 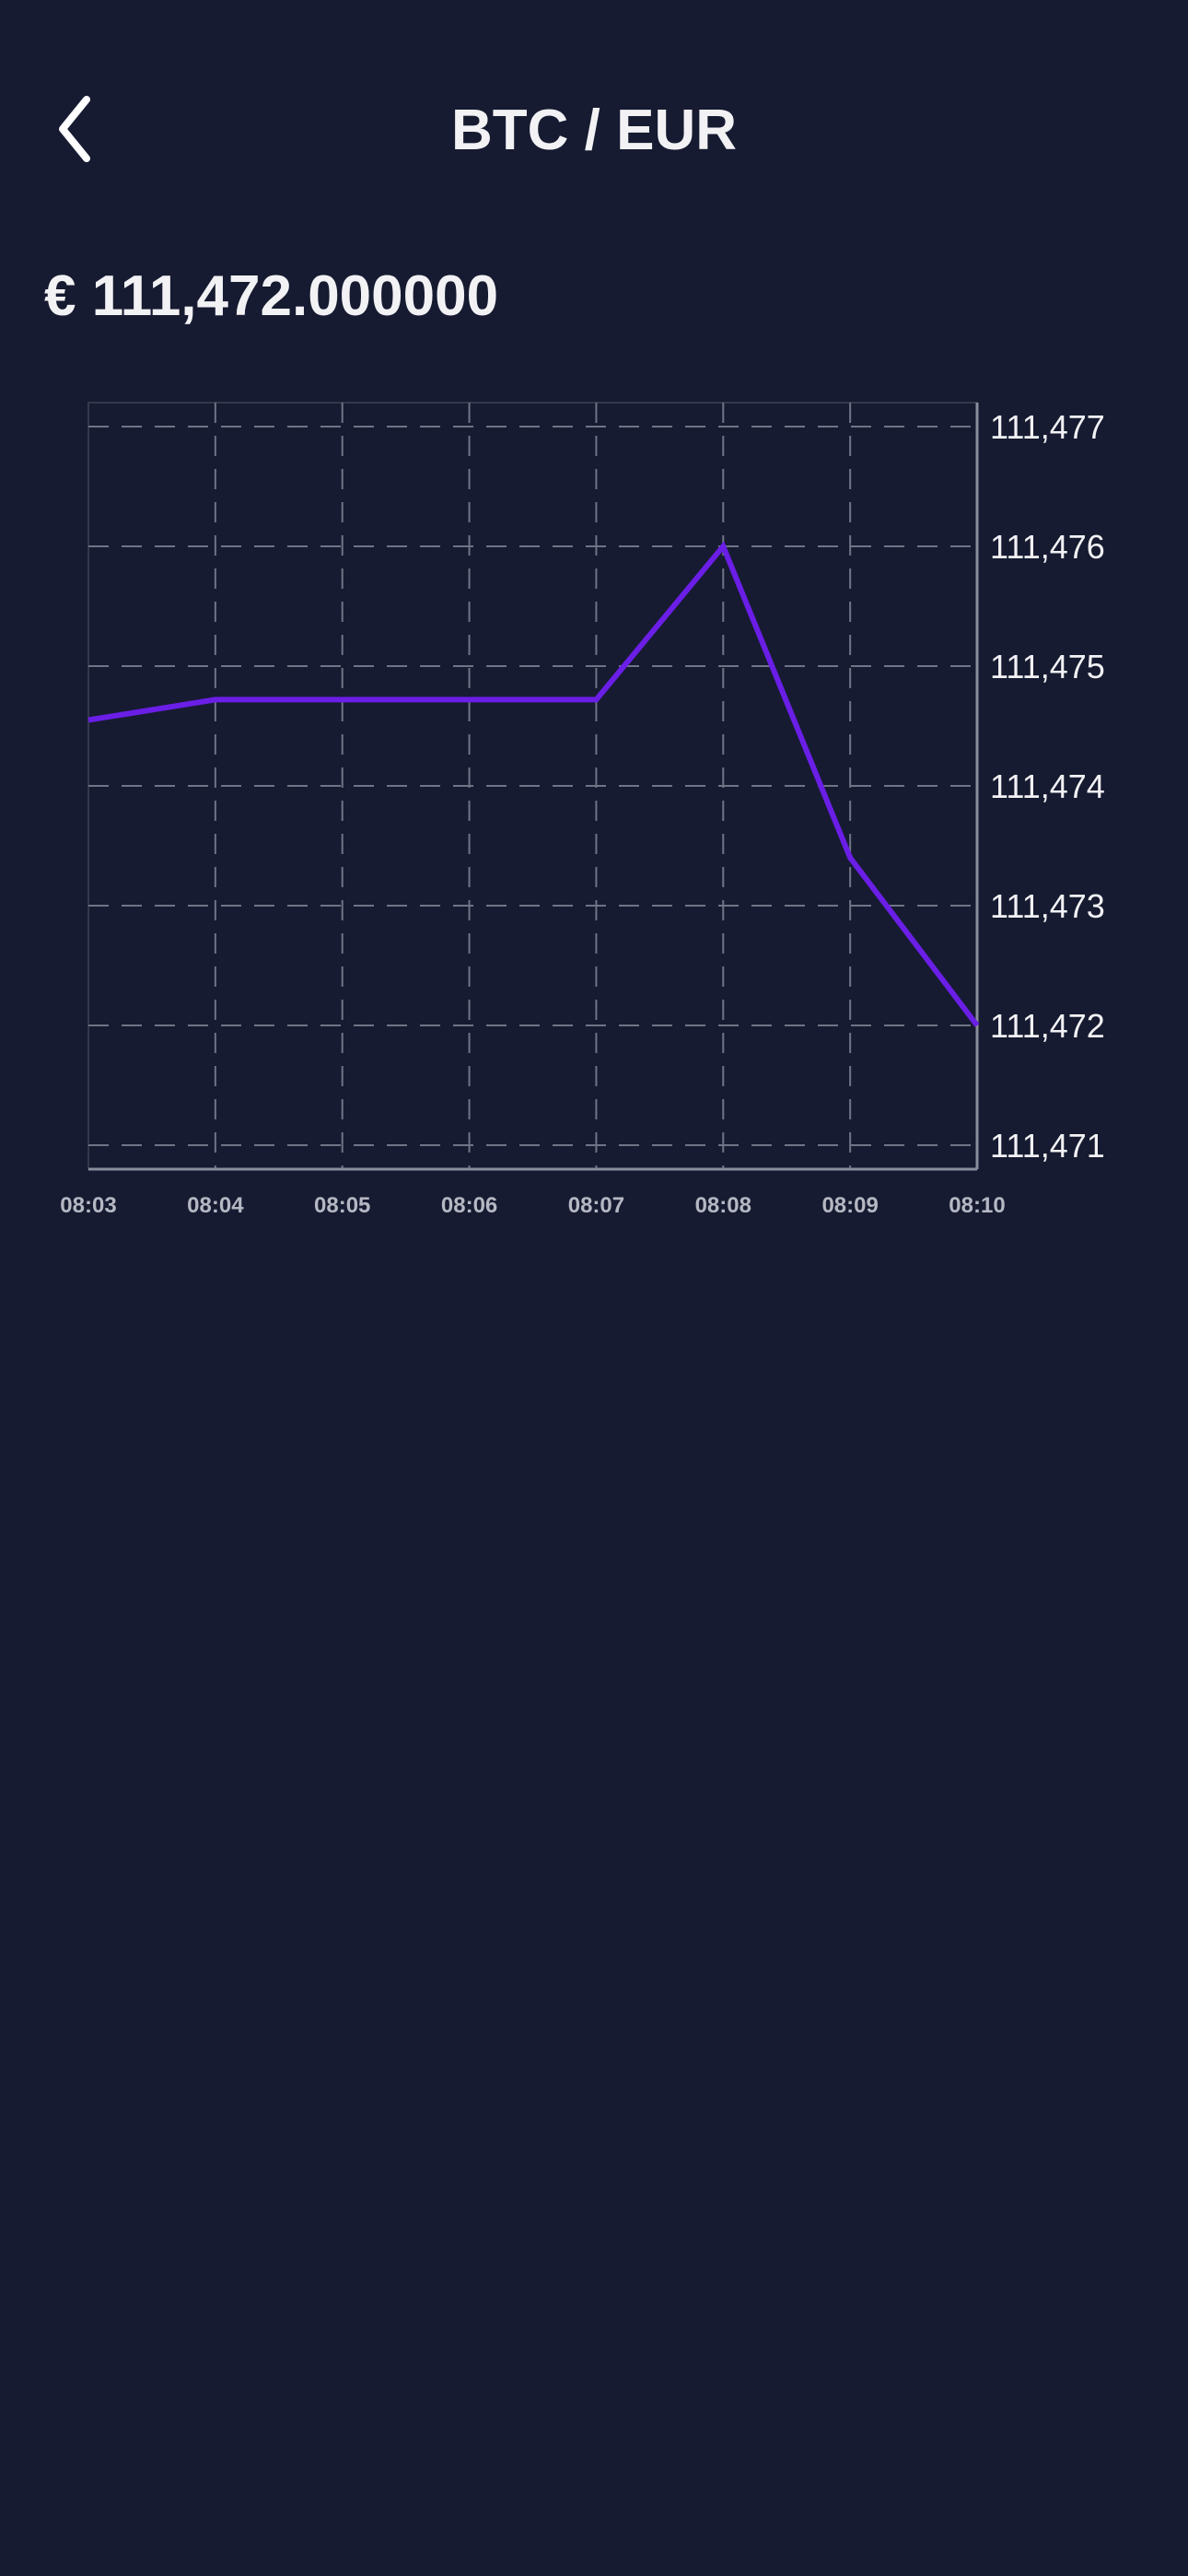 What do you see at coordinates (1047, 1026) in the screenshot?
I see `y-tick-label: 111,472` at bounding box center [1047, 1026].